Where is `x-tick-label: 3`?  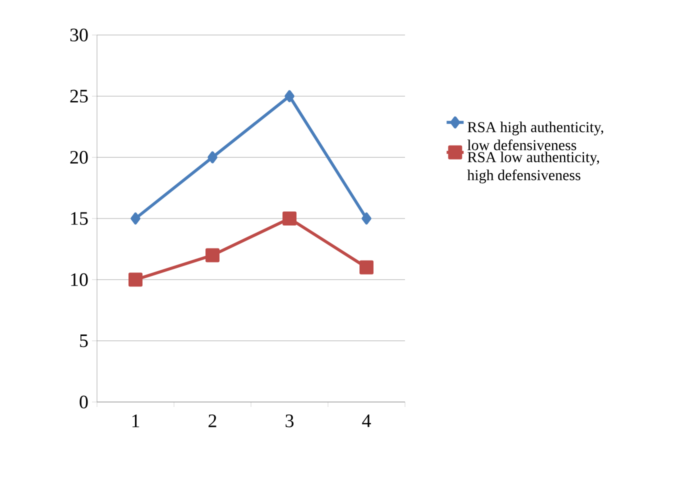 x-tick-label: 3 is located at coordinates (290, 421).